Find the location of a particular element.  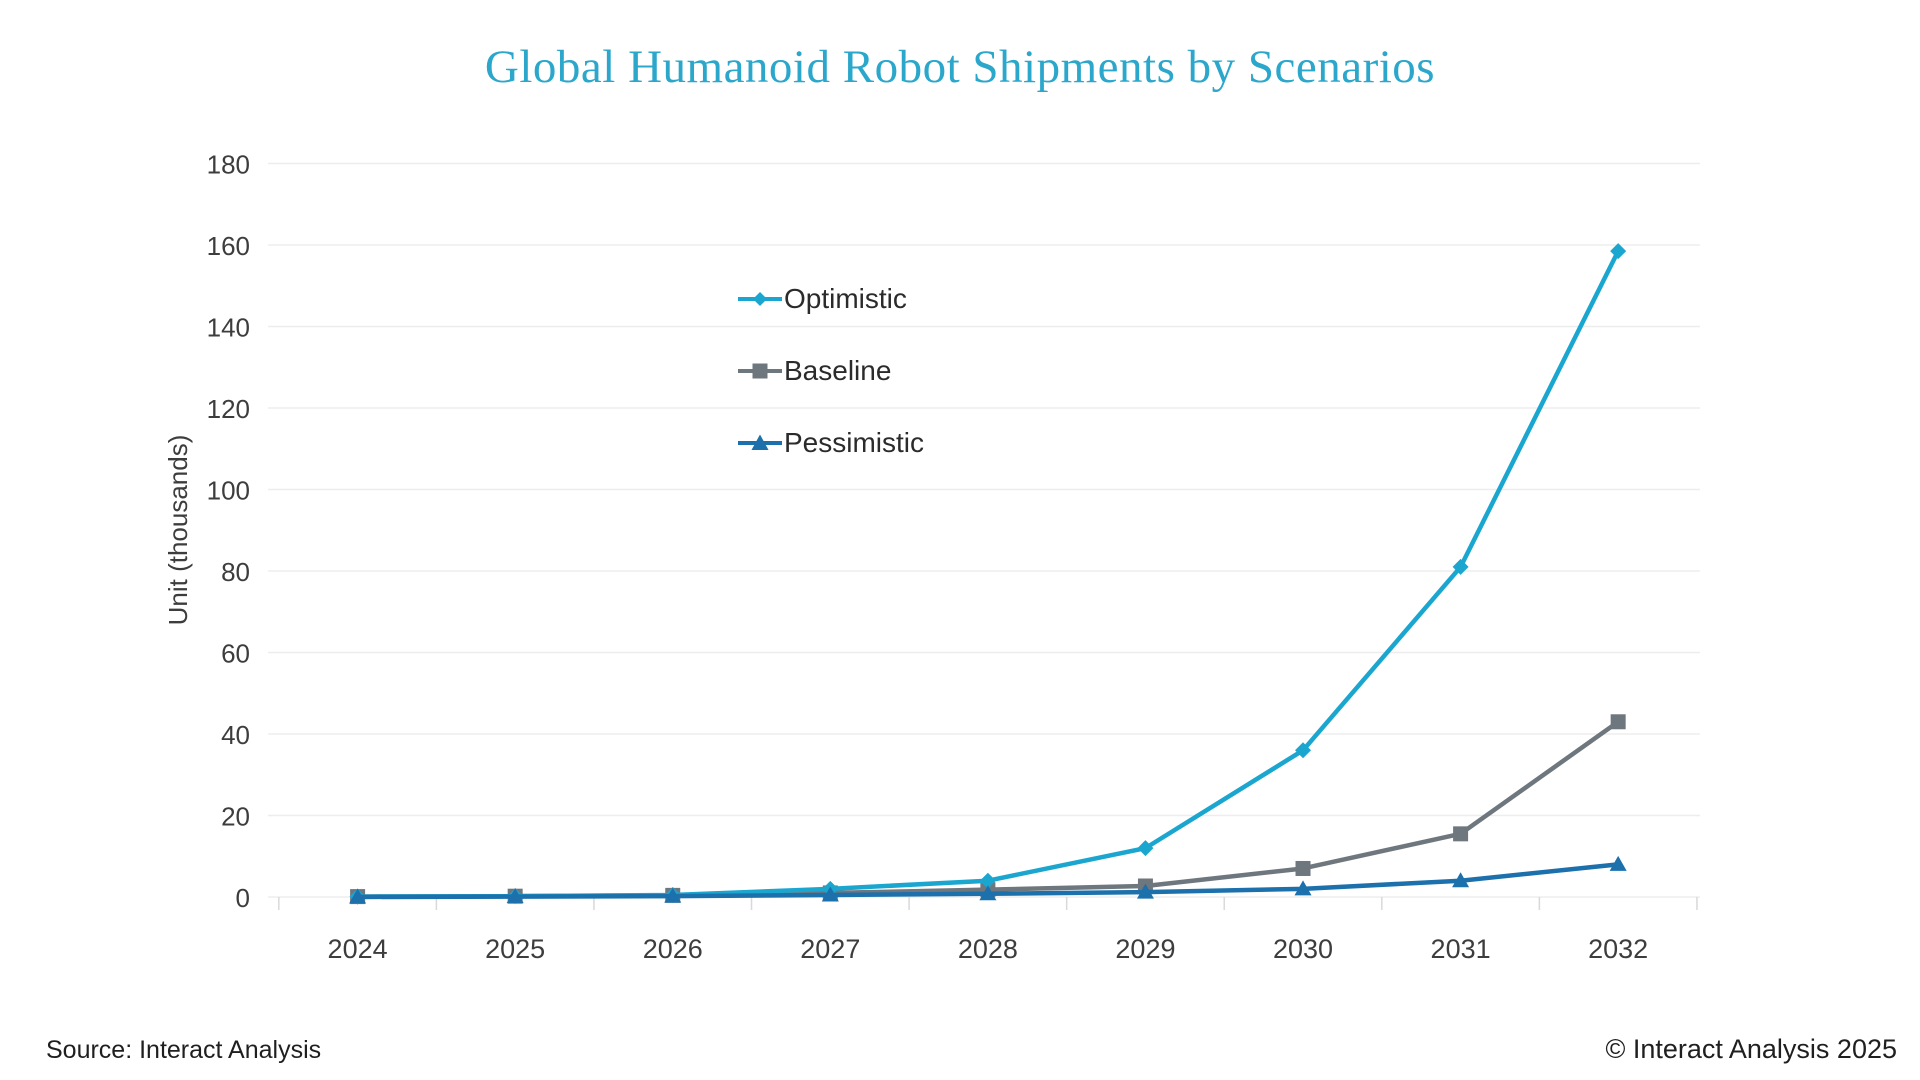

x-axis-tick-label: 2030 is located at coordinates (1303, 949).